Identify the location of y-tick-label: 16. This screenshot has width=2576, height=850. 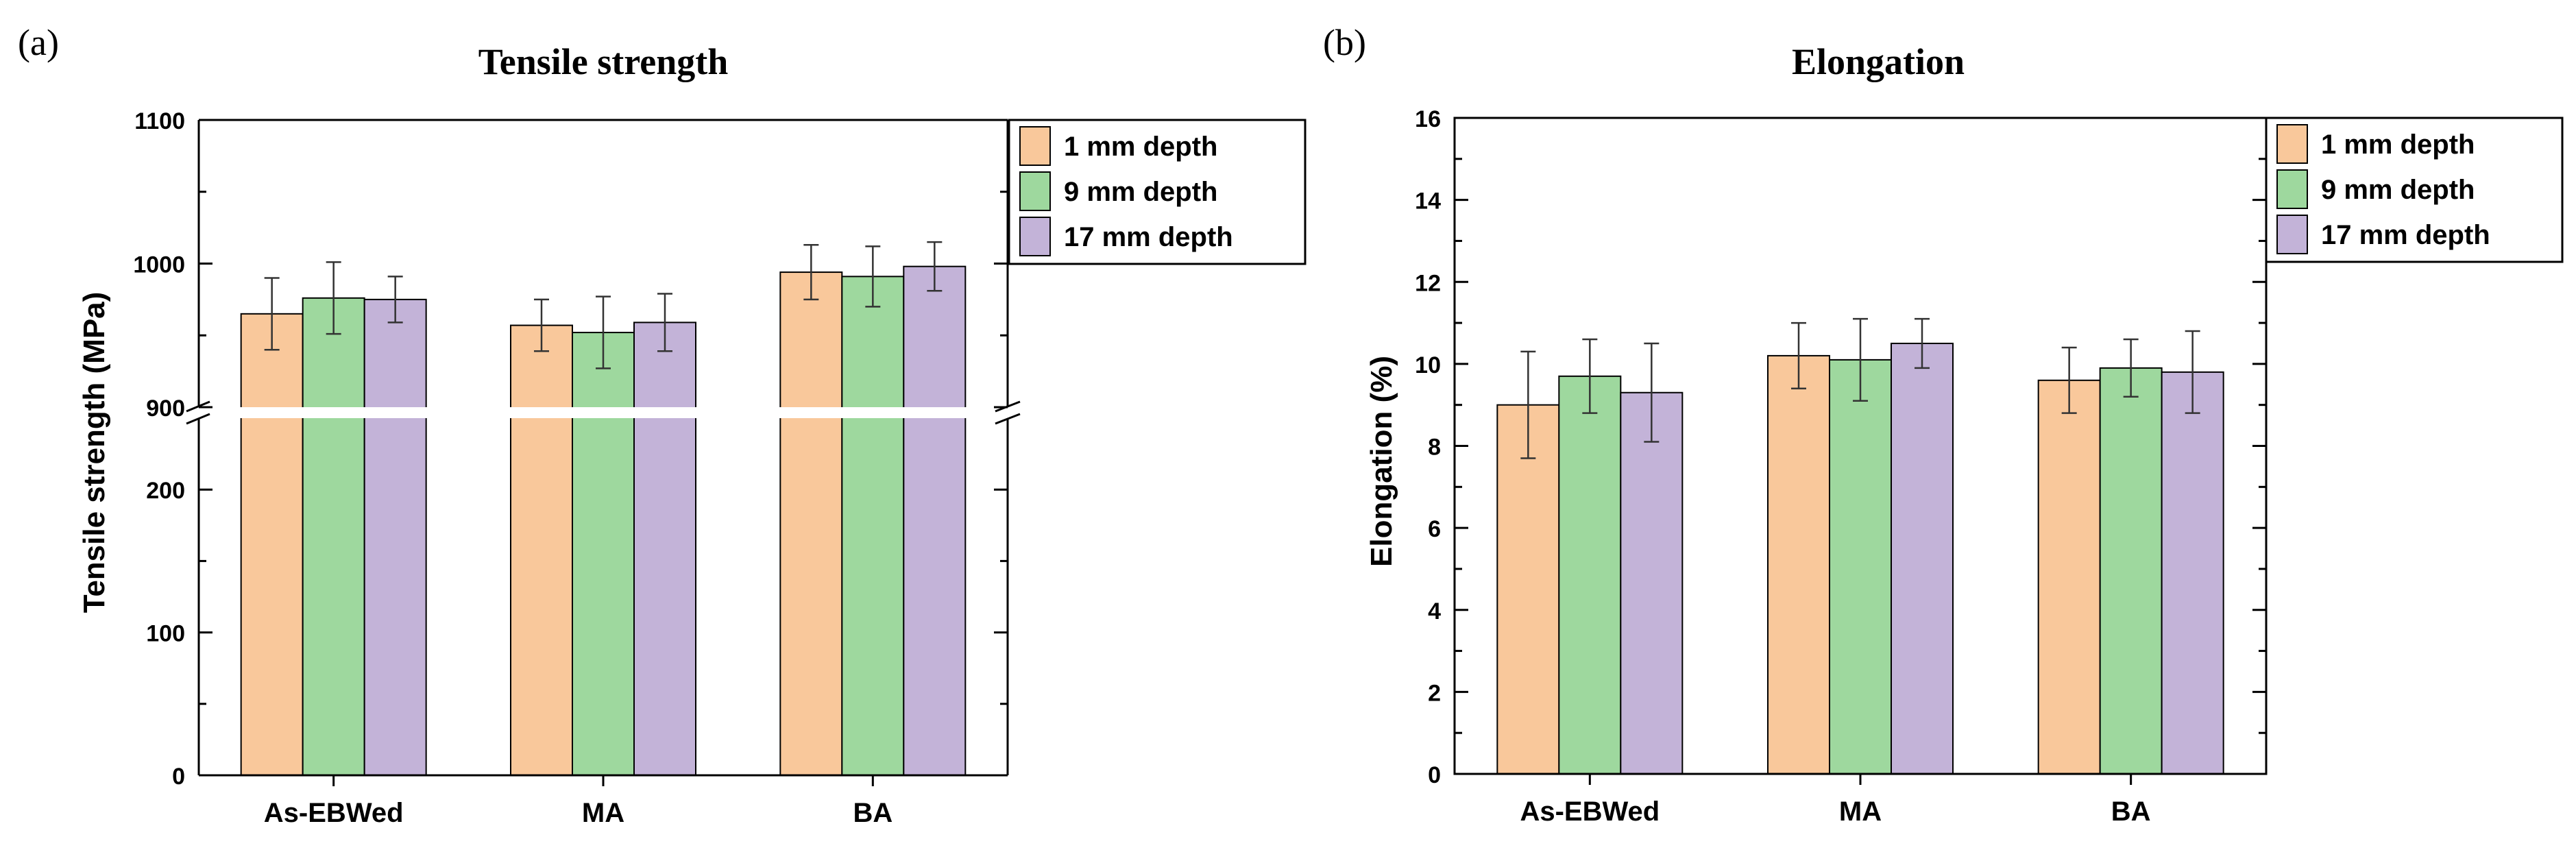
(1428, 119).